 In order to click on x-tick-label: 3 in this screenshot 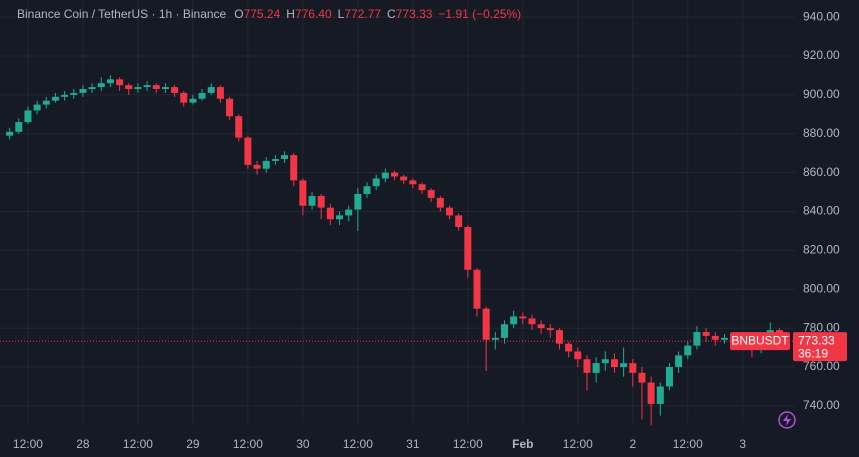, I will do `click(742, 444)`.